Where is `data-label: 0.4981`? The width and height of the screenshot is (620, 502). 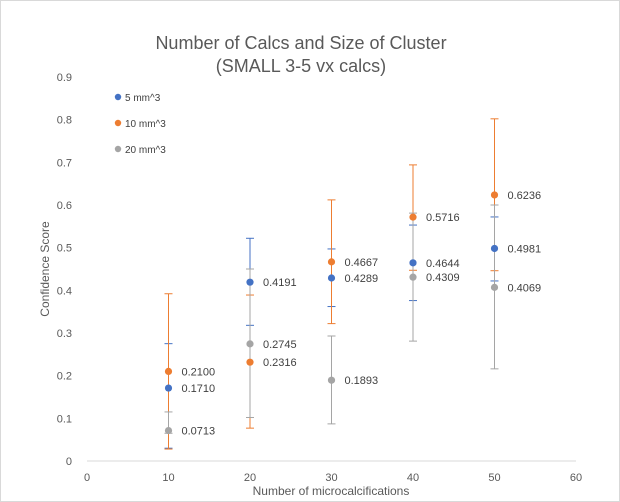
data-label: 0.4981 is located at coordinates (525, 249).